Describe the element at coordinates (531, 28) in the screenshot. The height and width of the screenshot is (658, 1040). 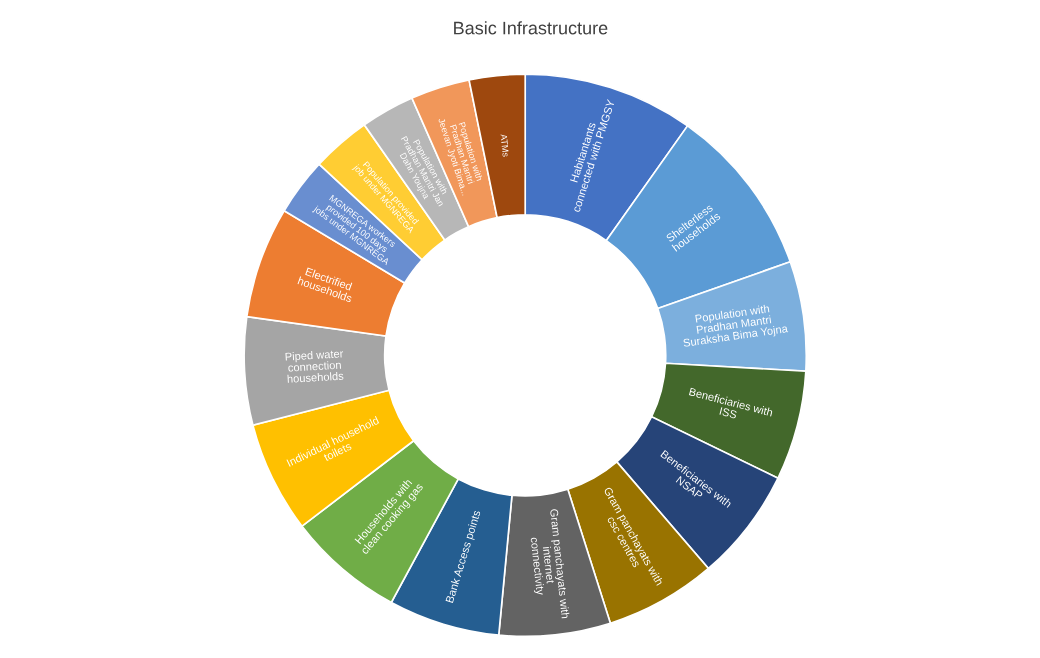
I see `chart-title: Basic Infrastructure` at that location.